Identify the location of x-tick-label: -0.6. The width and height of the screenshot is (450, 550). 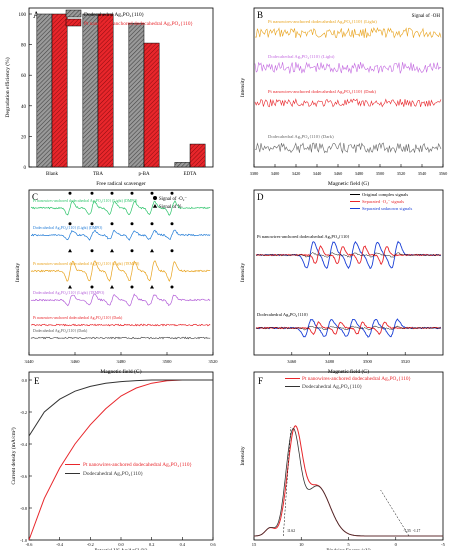
(30, 544).